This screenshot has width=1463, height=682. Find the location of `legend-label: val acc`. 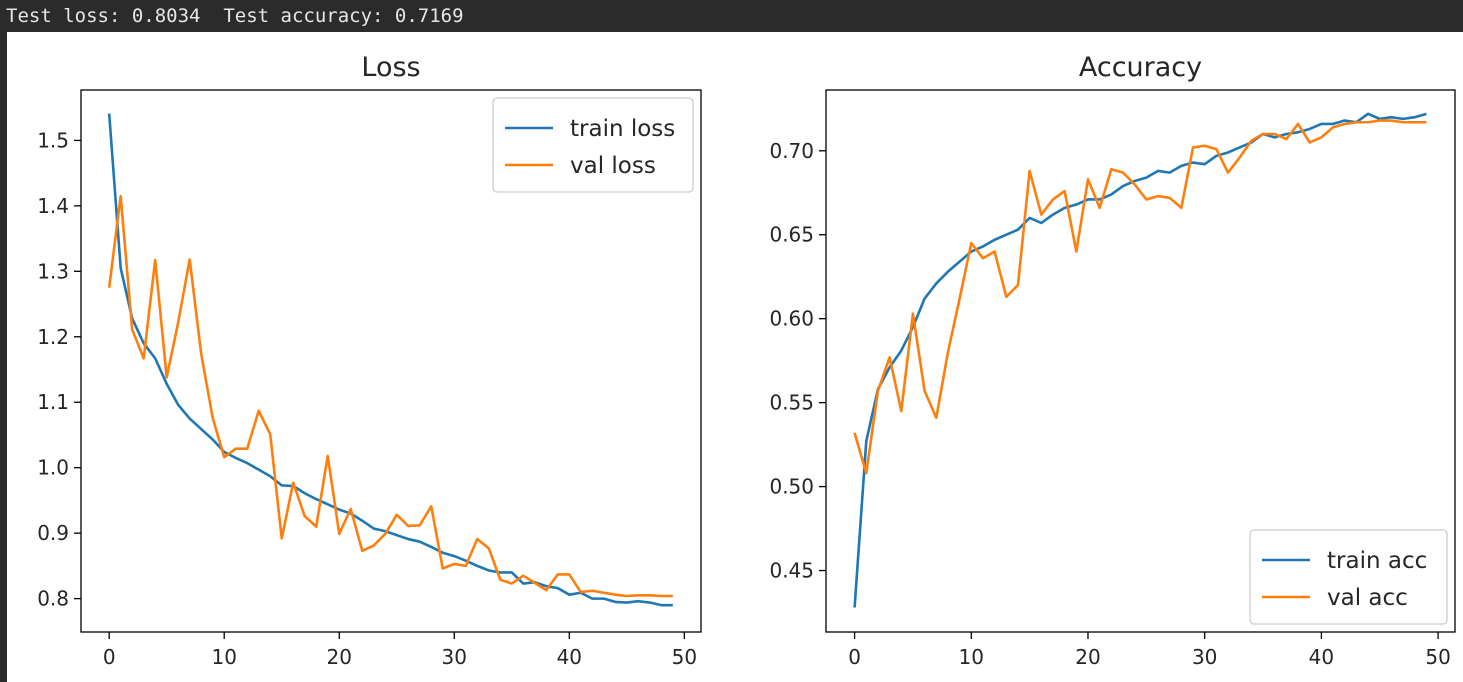

legend-label: val acc is located at coordinates (1367, 598).